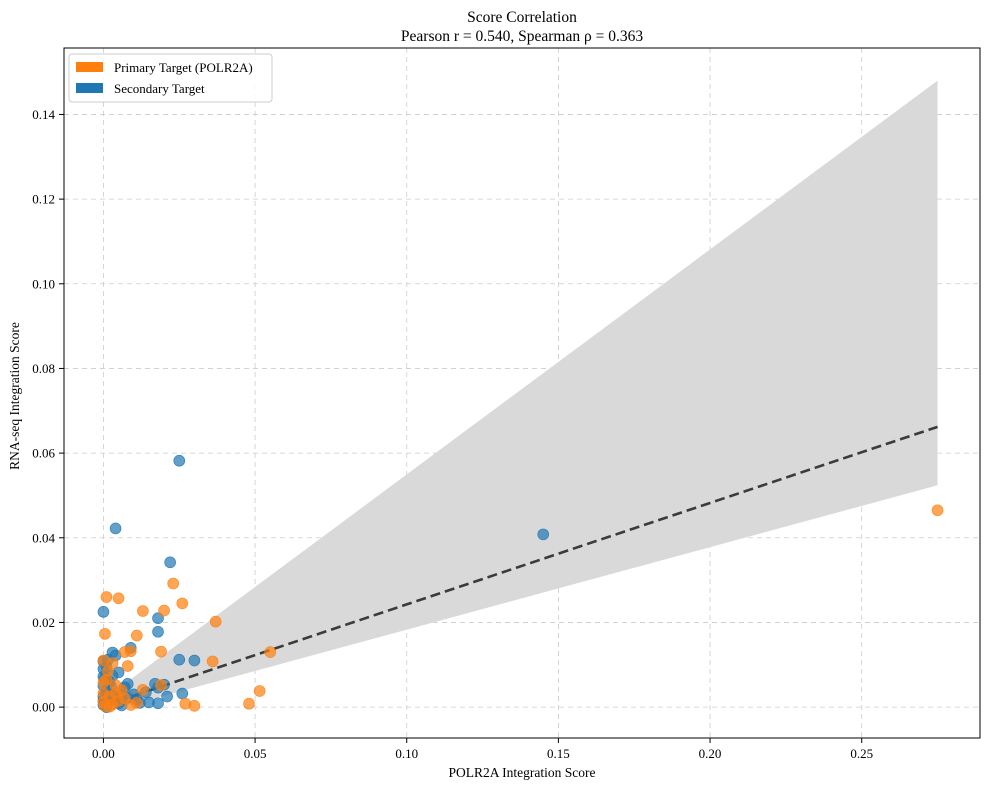  I want to click on y-axis-label: RNA-seq Integration Score, so click(14, 396).